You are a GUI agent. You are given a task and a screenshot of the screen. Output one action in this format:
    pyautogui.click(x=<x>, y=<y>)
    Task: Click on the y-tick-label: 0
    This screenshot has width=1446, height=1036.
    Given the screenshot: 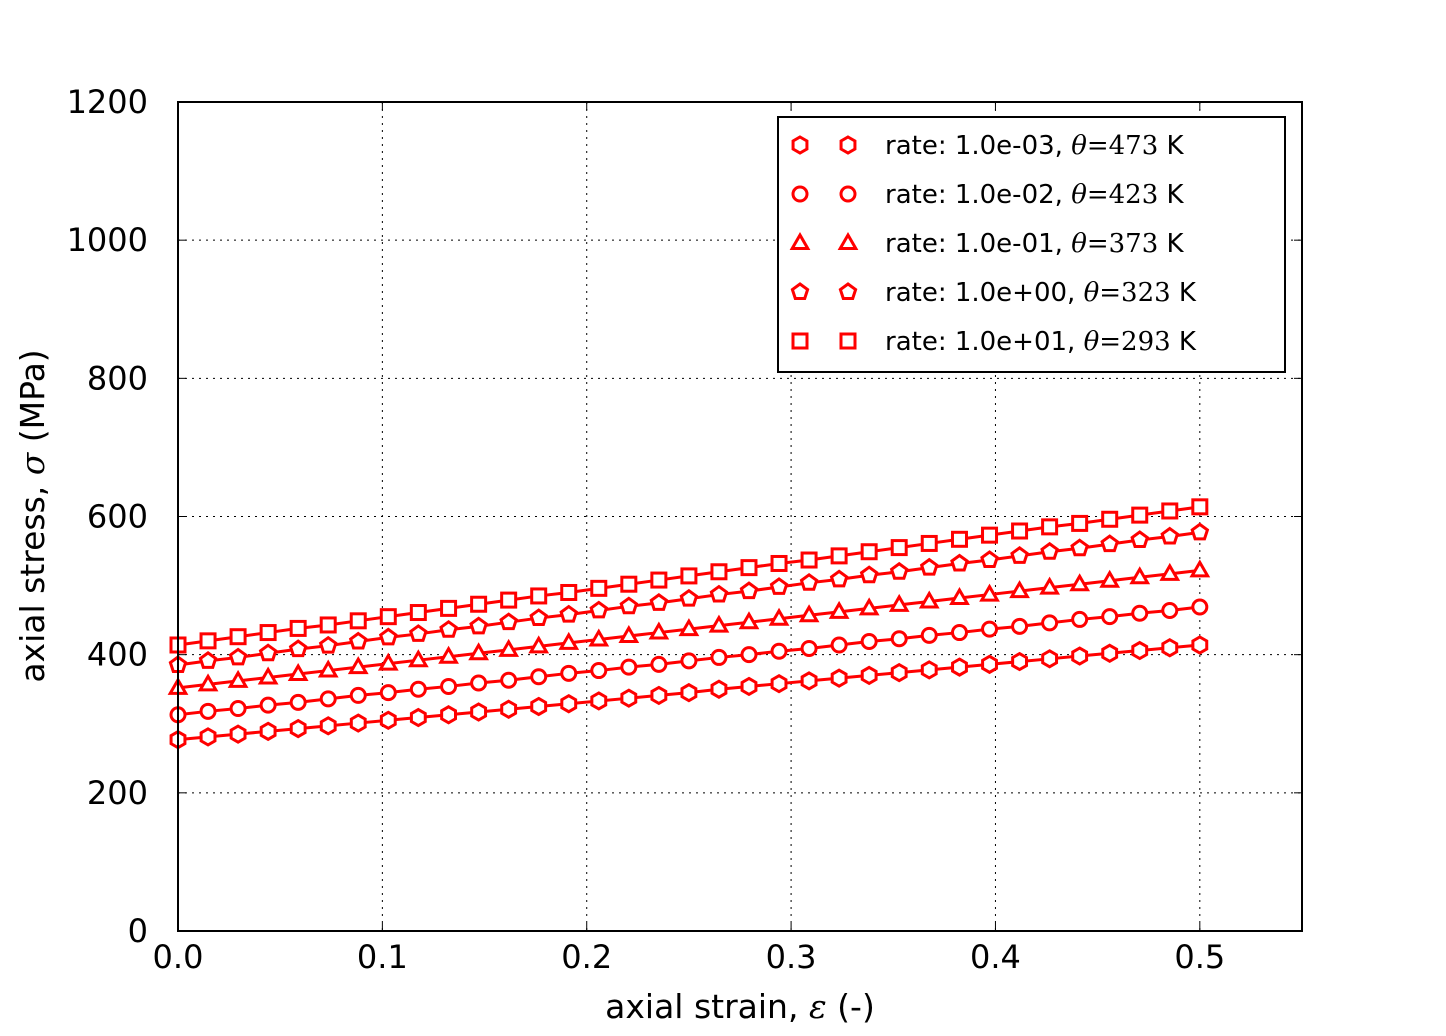 What is the action you would take?
    pyautogui.click(x=138, y=931)
    